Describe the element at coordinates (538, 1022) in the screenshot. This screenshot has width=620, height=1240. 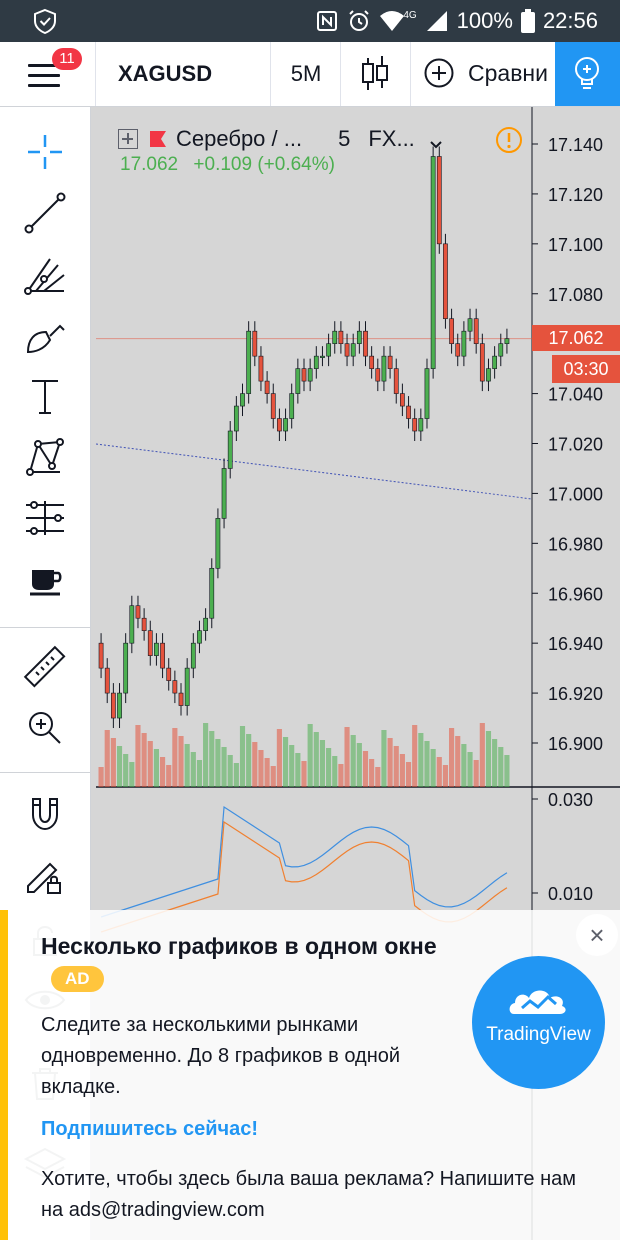
I see `tradingview-logo: TradingView` at that location.